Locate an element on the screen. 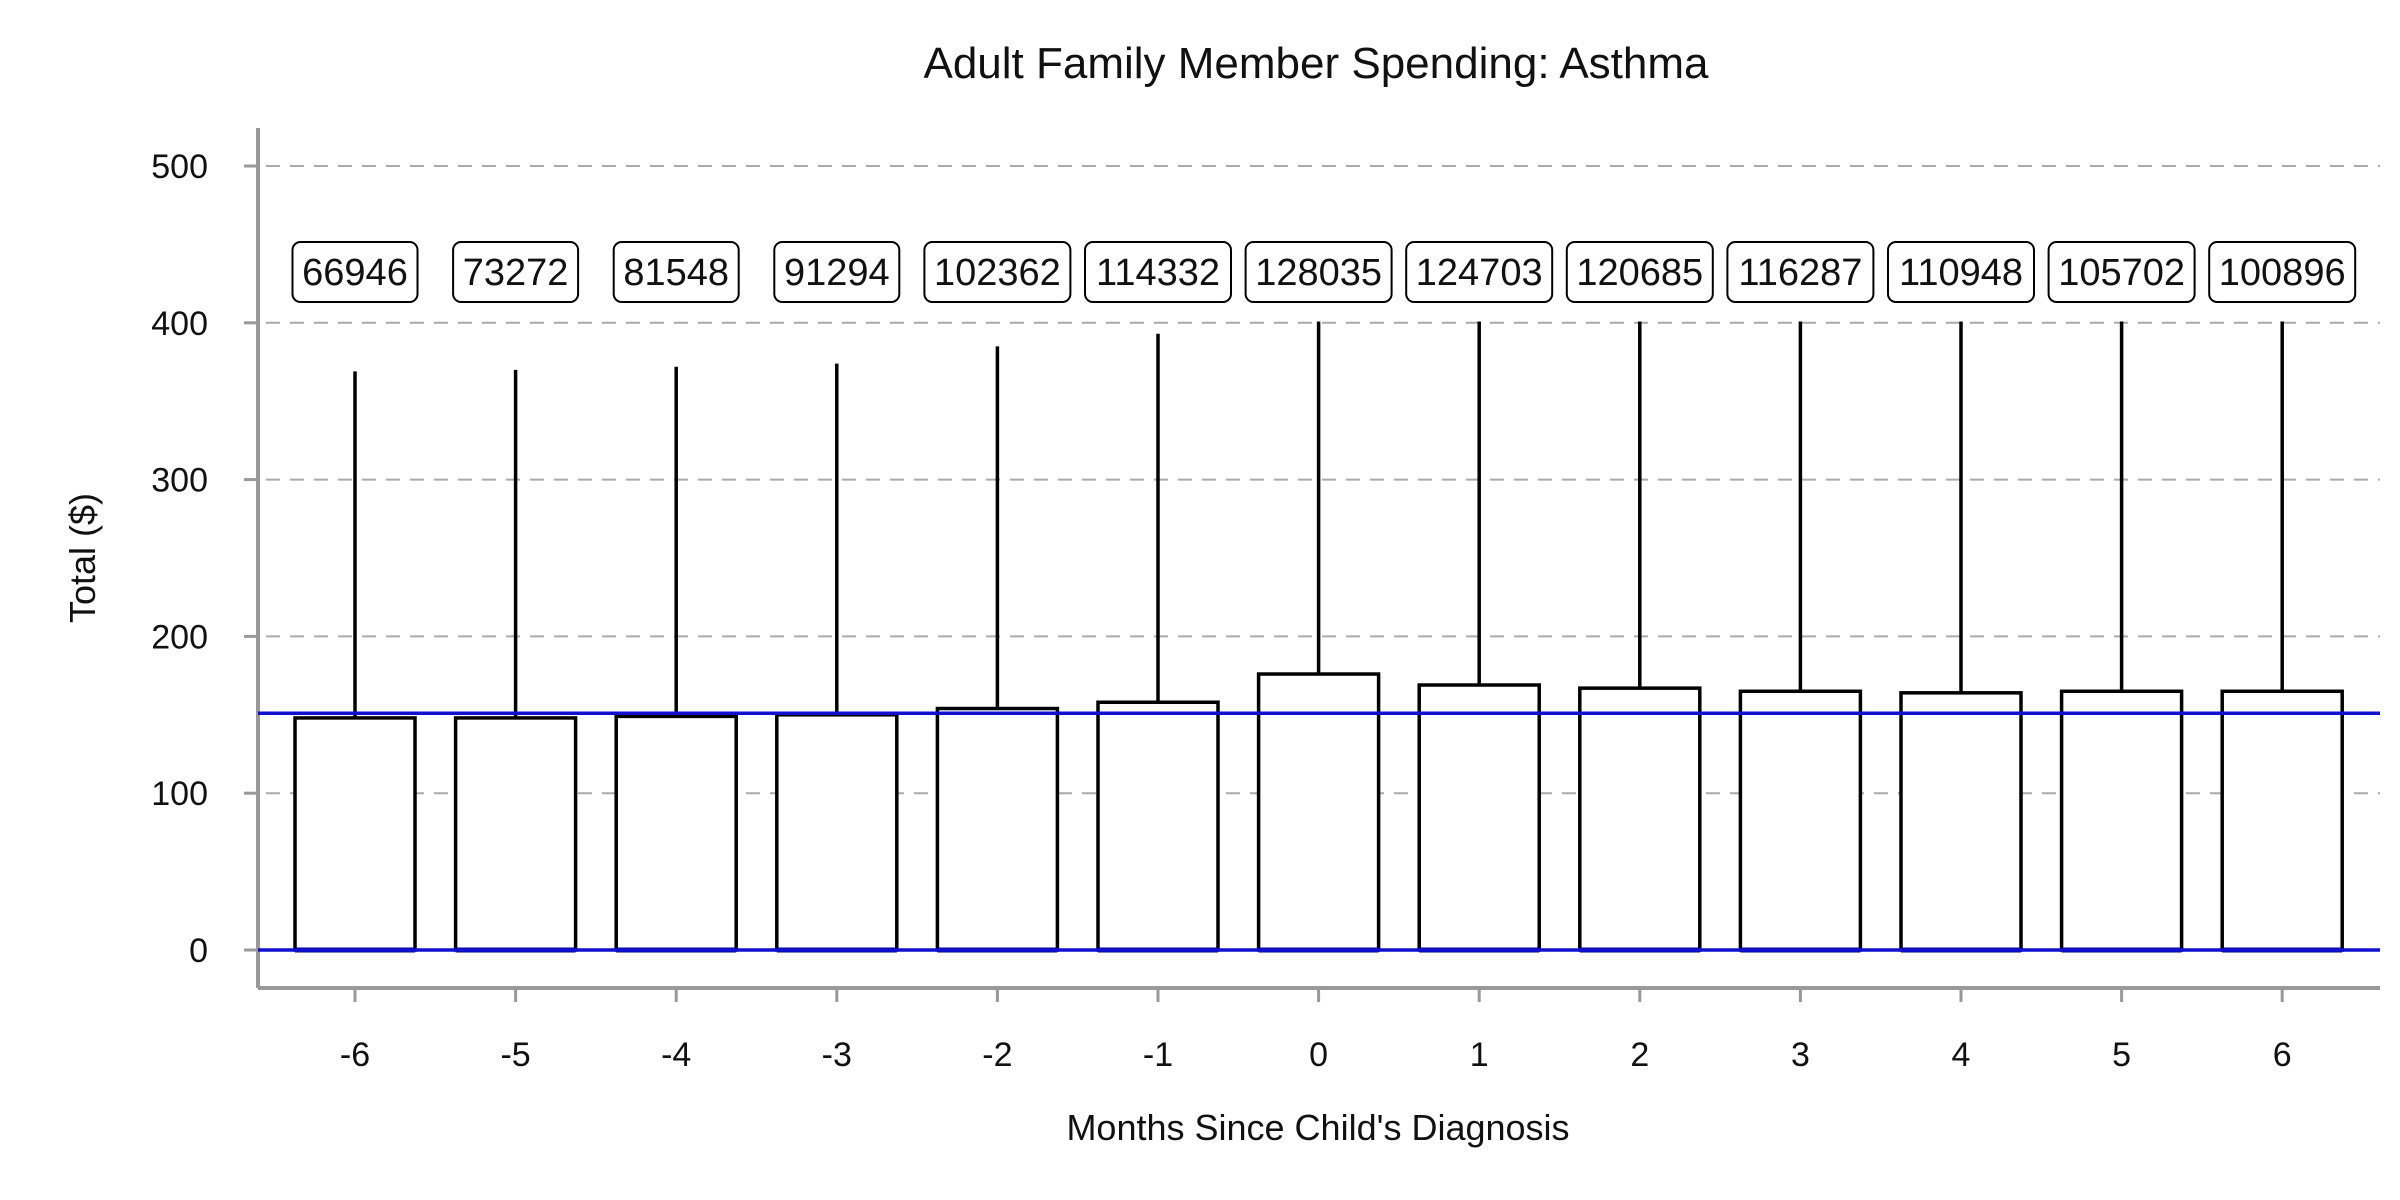 This screenshot has height=1200, width=2400. count-label-group: 110948 is located at coordinates (1961, 272).